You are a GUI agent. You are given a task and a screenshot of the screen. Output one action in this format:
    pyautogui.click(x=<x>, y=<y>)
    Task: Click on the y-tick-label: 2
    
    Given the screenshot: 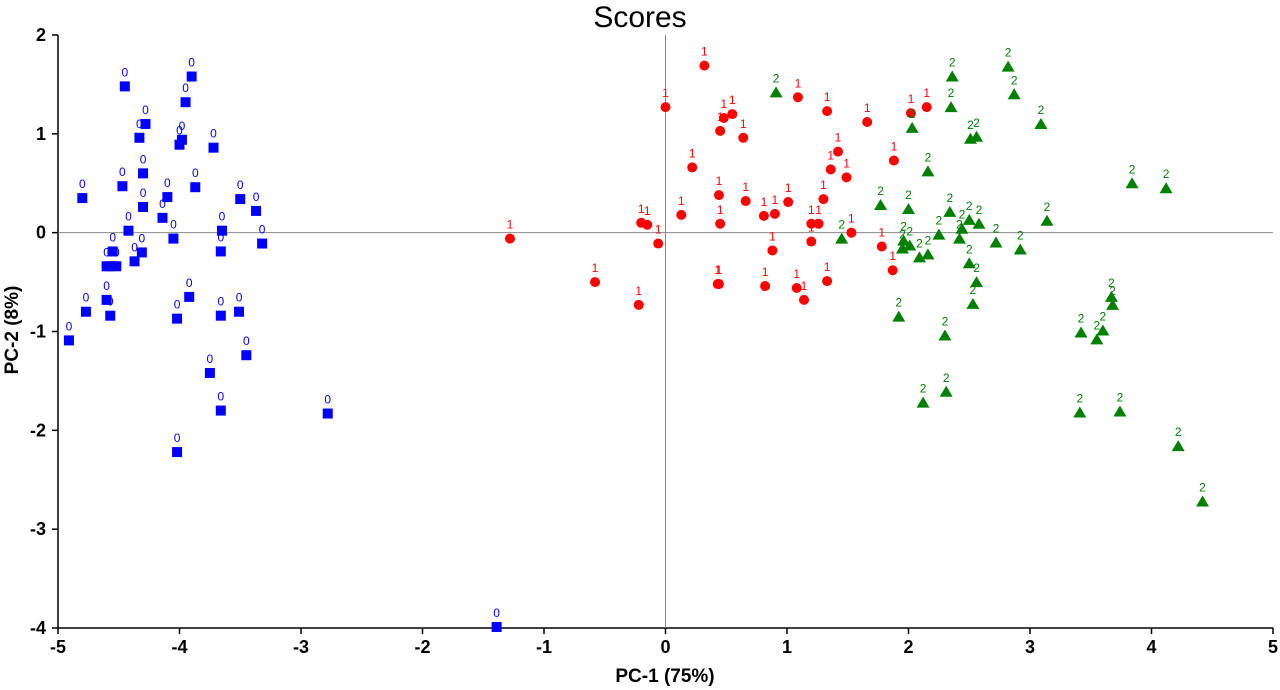 What is the action you would take?
    pyautogui.click(x=41, y=35)
    